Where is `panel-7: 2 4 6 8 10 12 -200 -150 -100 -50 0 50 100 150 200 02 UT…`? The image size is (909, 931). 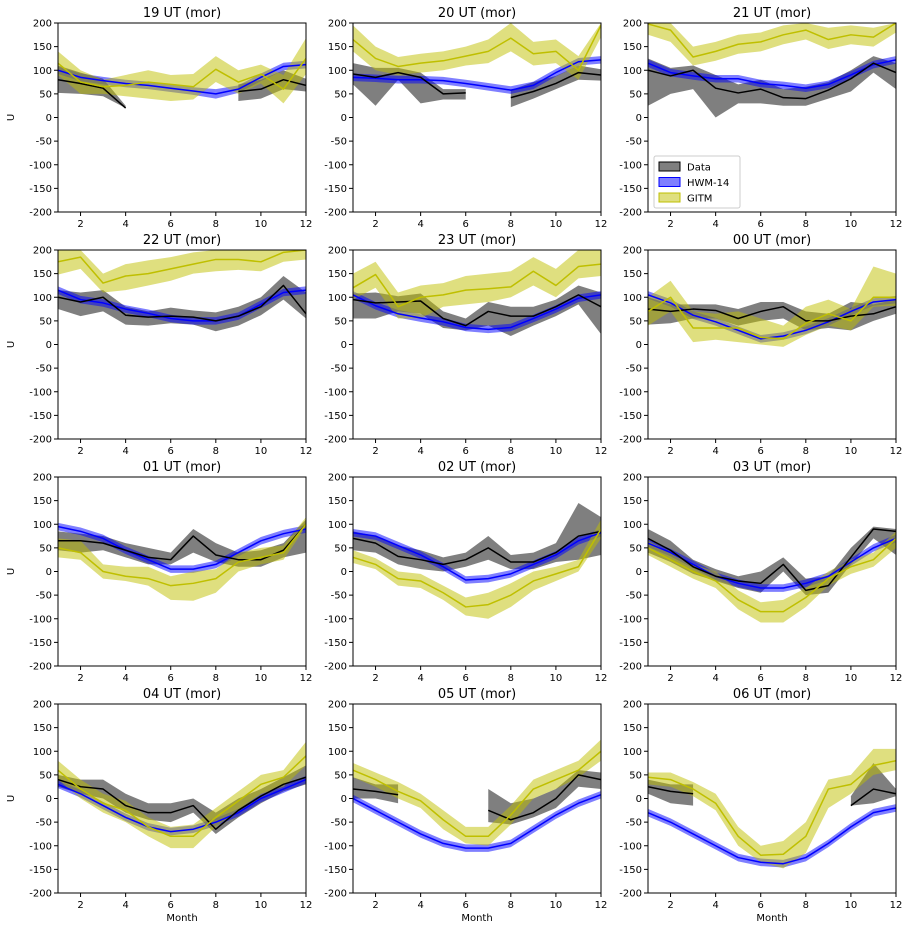 panel-7: 2 4 6 8 10 12 -200 -150 -100 -50 0 50 100 150 200 02 UT… is located at coordinates (465, 572).